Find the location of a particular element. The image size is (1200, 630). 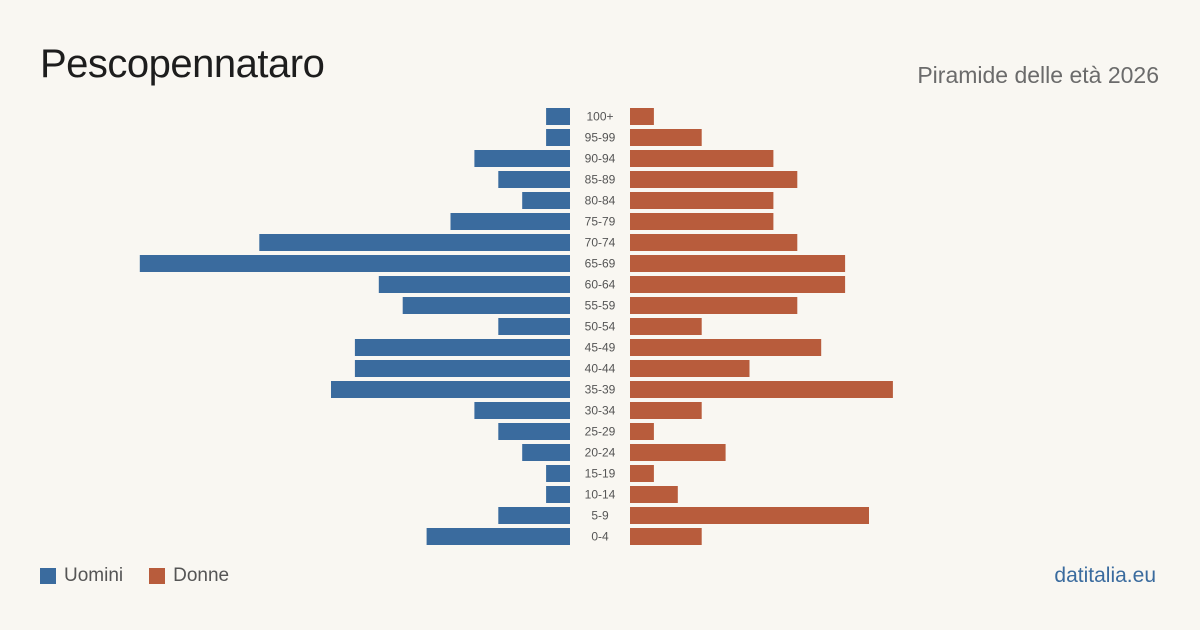

age-label-95-99: 95-99 is located at coordinates (600, 138).